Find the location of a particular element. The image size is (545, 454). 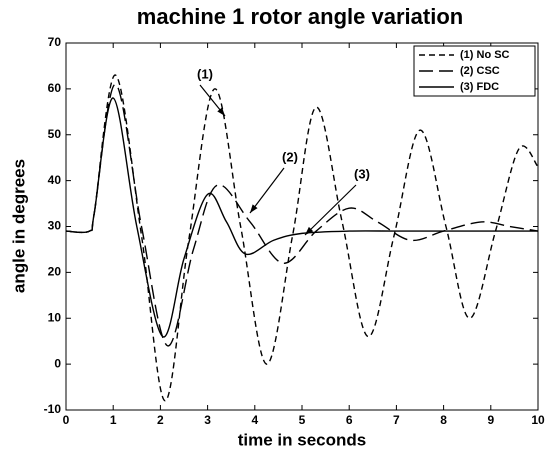

legend-label: (1) No SC is located at coordinates (485, 55).